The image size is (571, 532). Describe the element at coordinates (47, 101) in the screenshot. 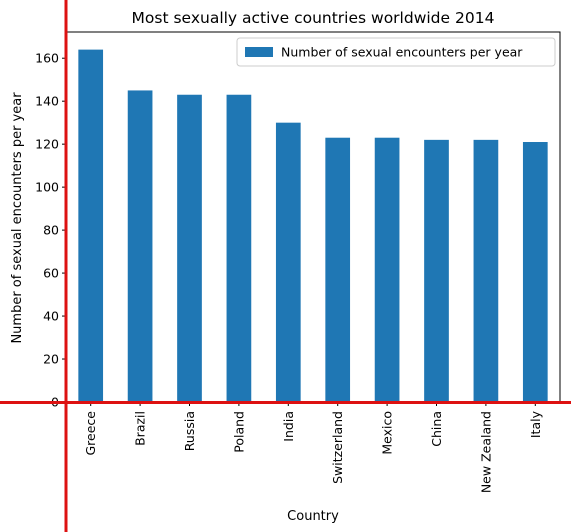

I see `y-tick-label: 140` at that location.